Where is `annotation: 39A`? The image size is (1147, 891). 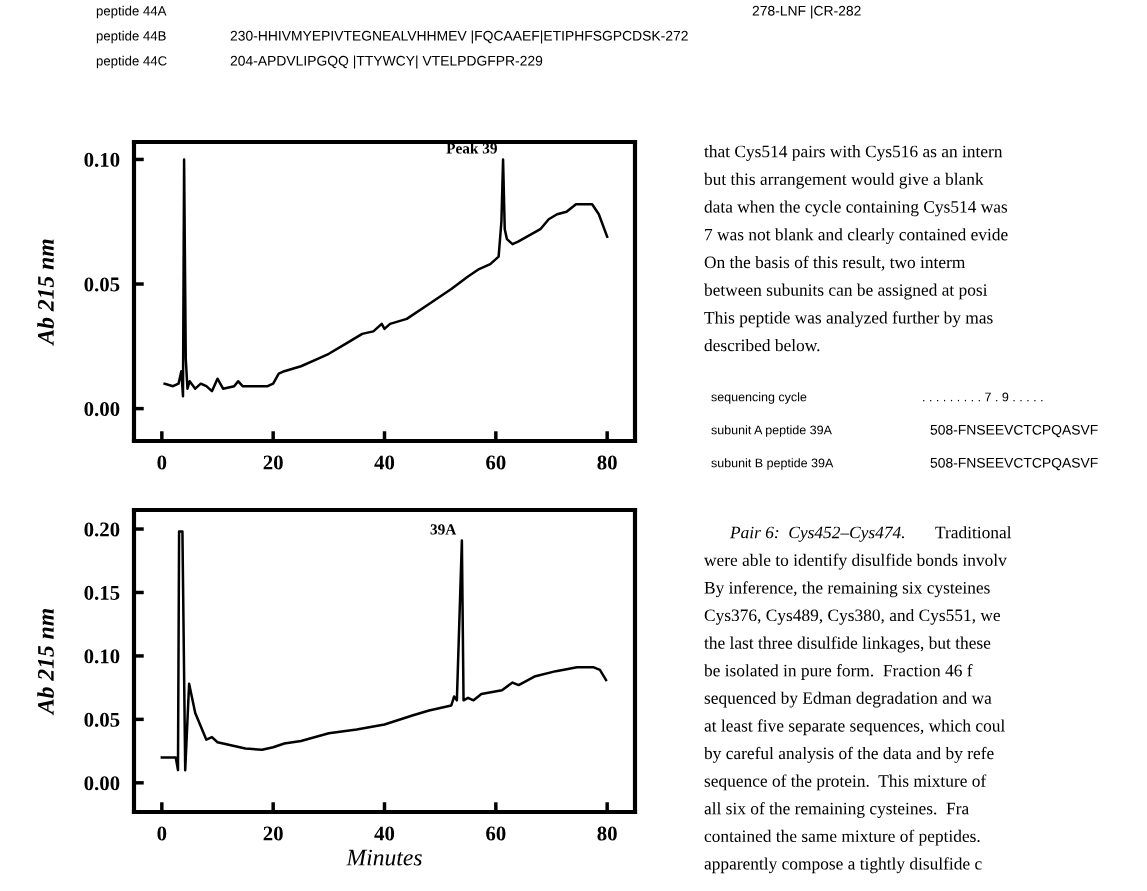 annotation: 39A is located at coordinates (443, 529).